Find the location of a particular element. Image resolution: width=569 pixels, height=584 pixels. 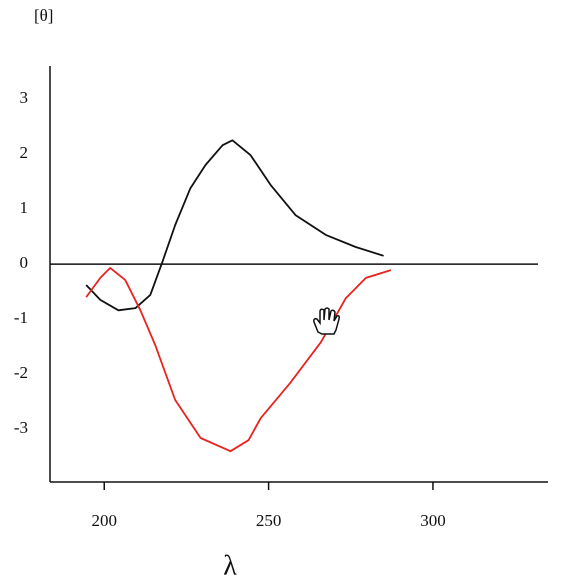

y-tick-label: -2 is located at coordinates (21, 372).